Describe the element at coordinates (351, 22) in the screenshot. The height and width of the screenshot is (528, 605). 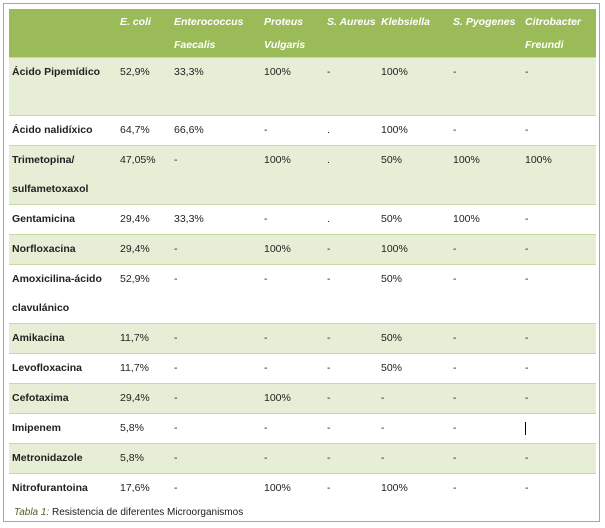
I see `header-cell: S. Aureus` at that location.